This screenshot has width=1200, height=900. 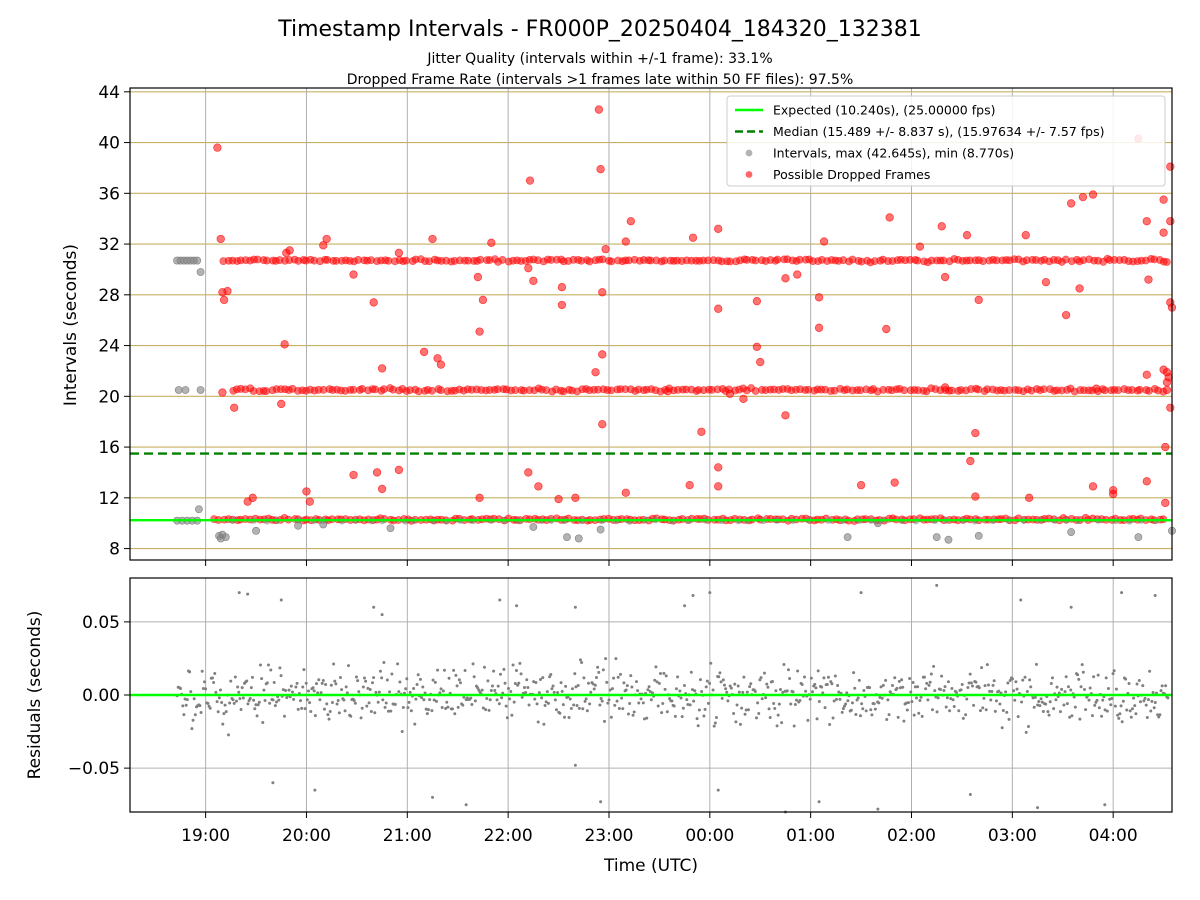 I want to click on intervals-y-tick-label: 16, so click(x=109, y=448).